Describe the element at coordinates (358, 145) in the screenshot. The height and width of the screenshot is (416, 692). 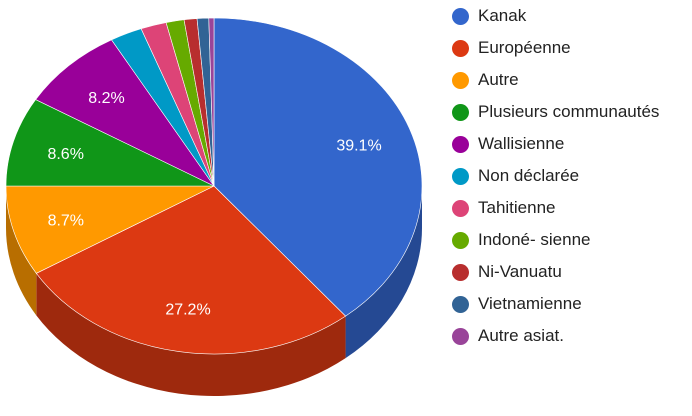
I see `slice-label-kanak: 39.1%` at that location.